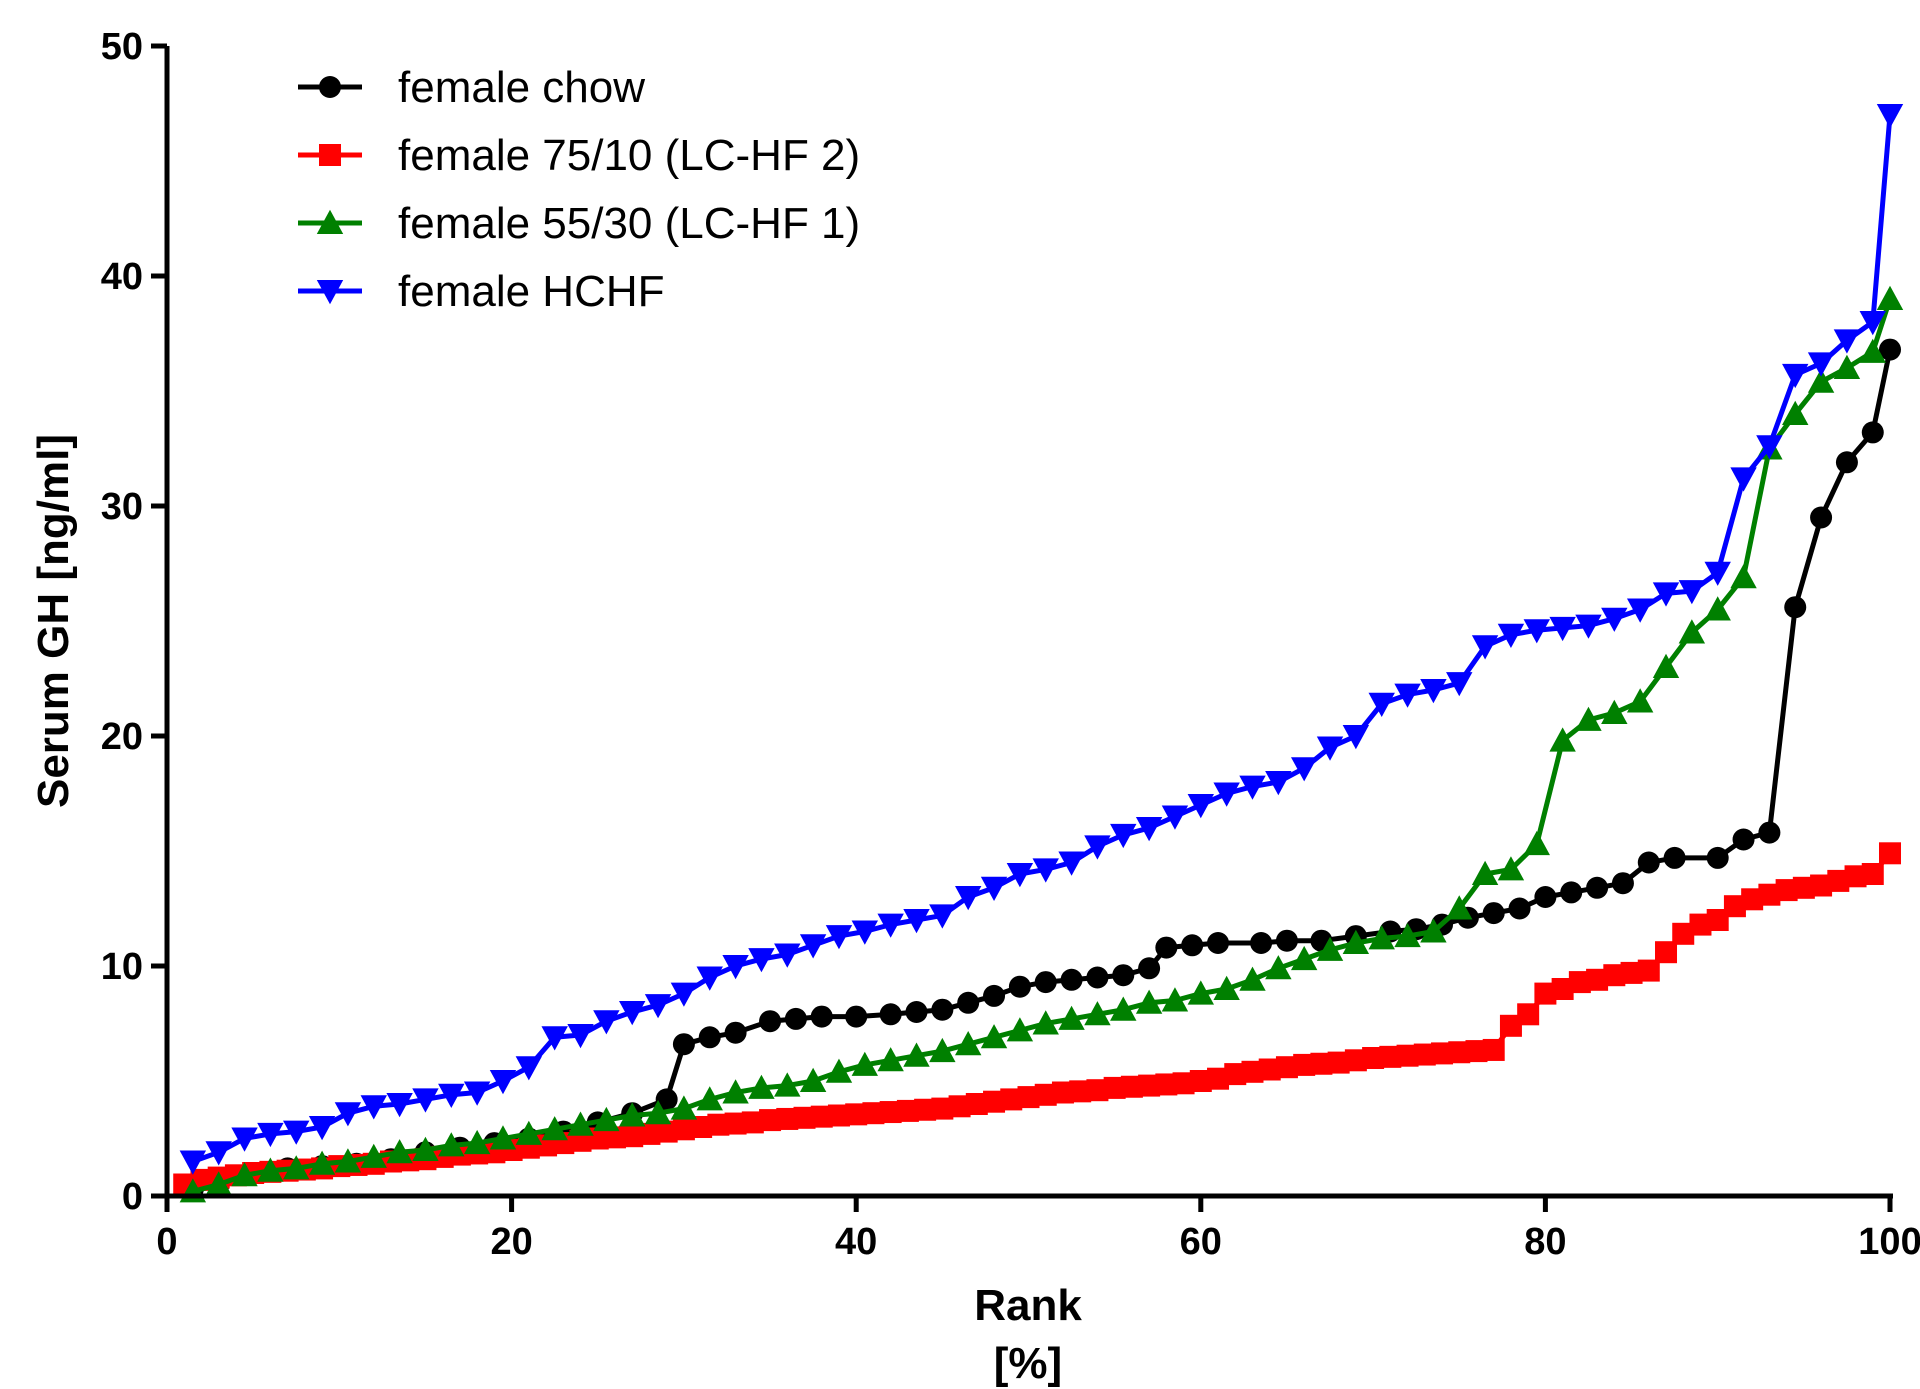  I want to click on y-tick-label: 40, so click(122, 277).